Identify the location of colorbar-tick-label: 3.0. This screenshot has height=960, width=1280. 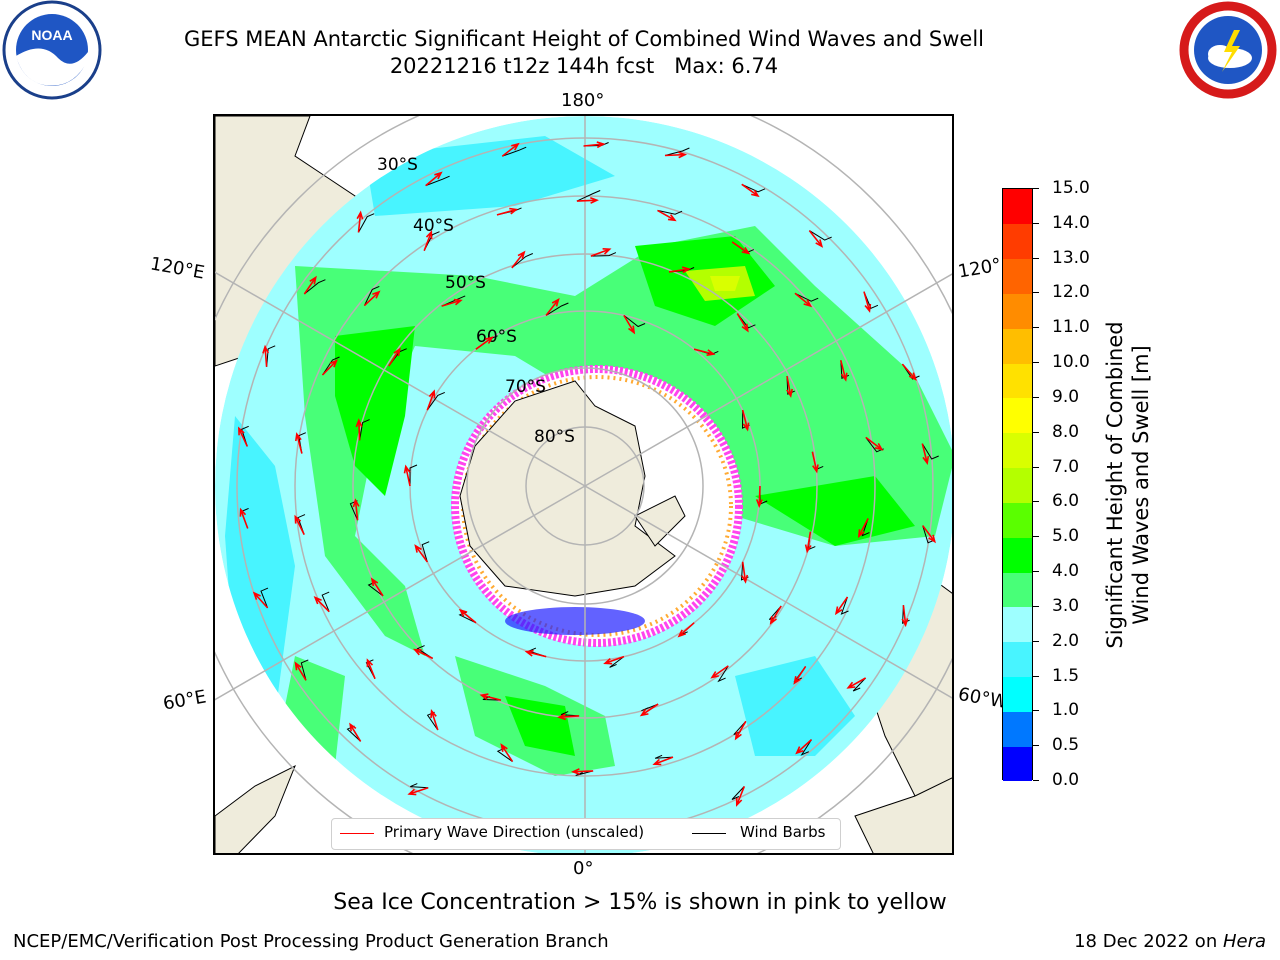
(1066, 605).